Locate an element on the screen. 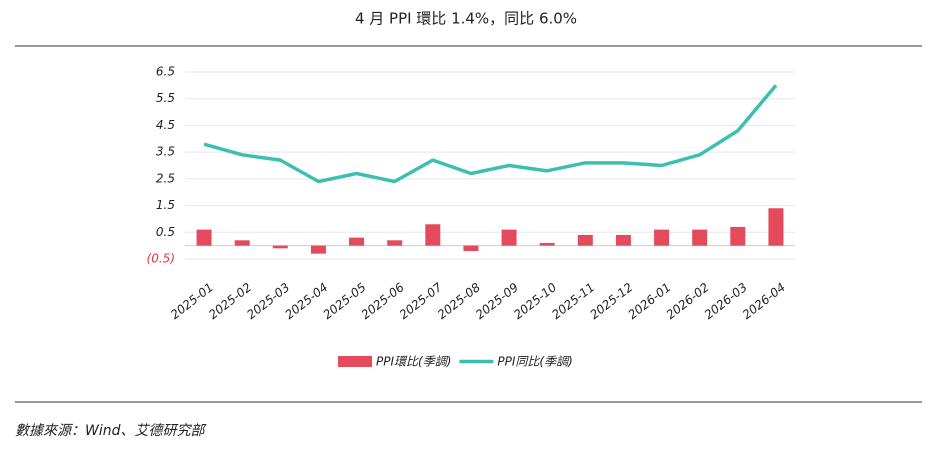 Image resolution: width=932 pixels, height=451 pixels. x-tick-label: 2026-04 is located at coordinates (764, 301).